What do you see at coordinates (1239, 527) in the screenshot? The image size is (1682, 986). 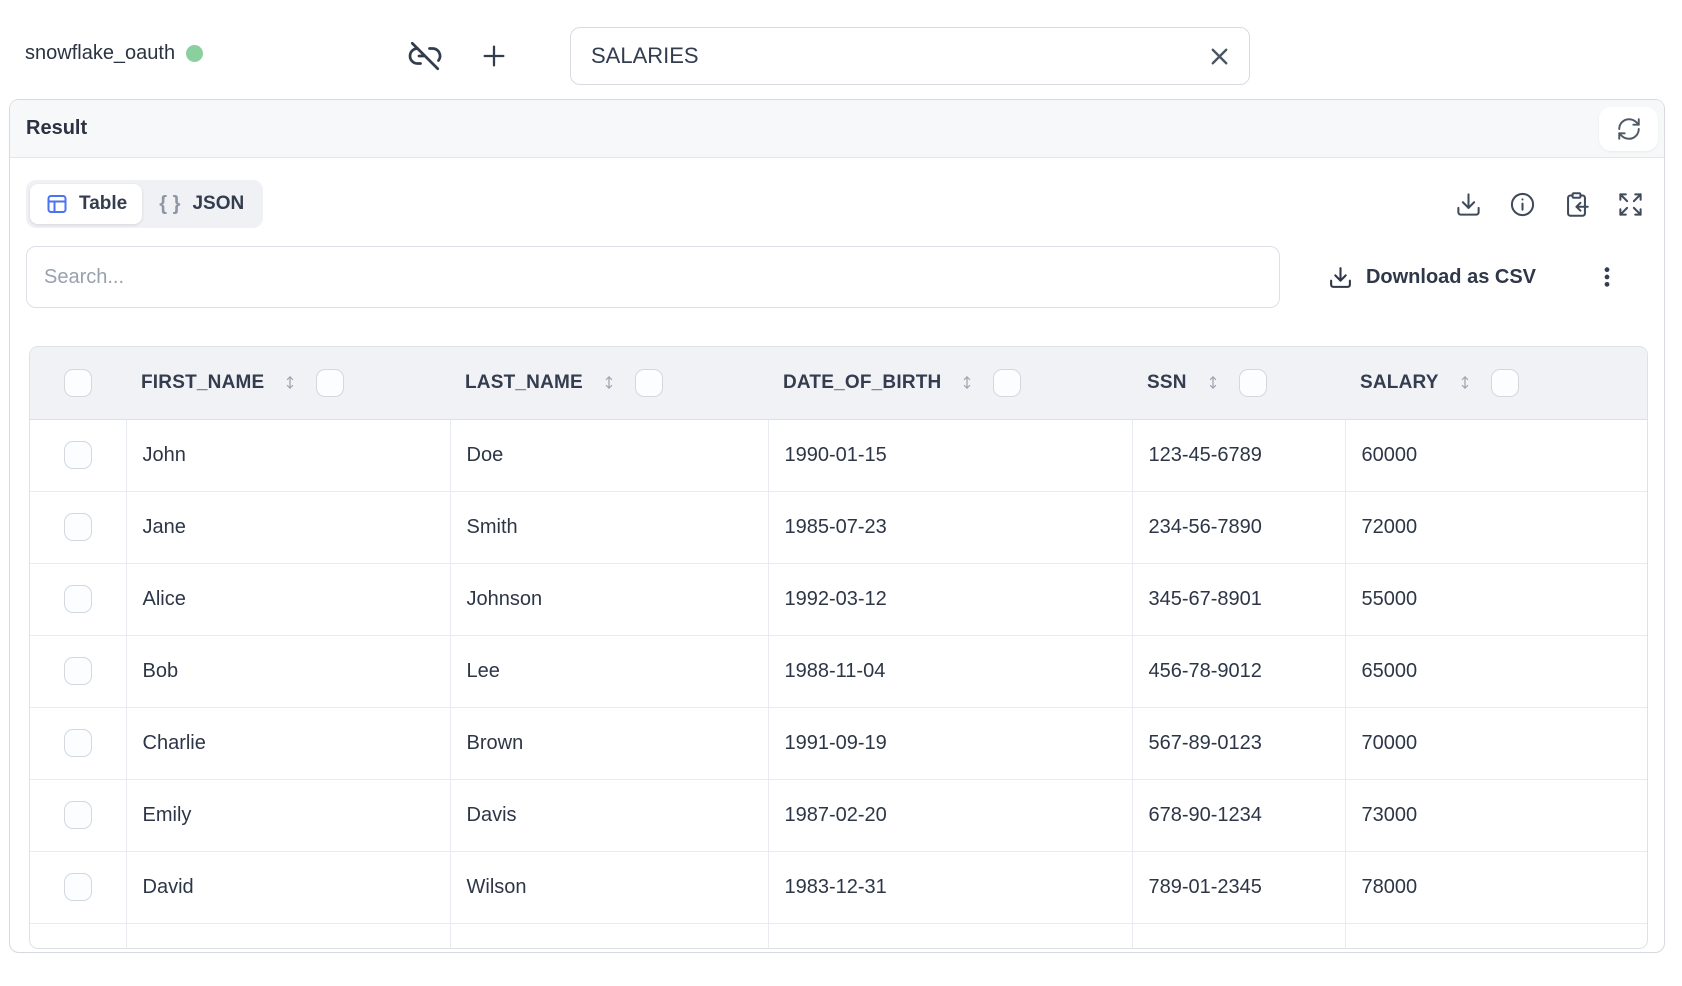 I see `table-cell: 234-56-7890` at bounding box center [1239, 527].